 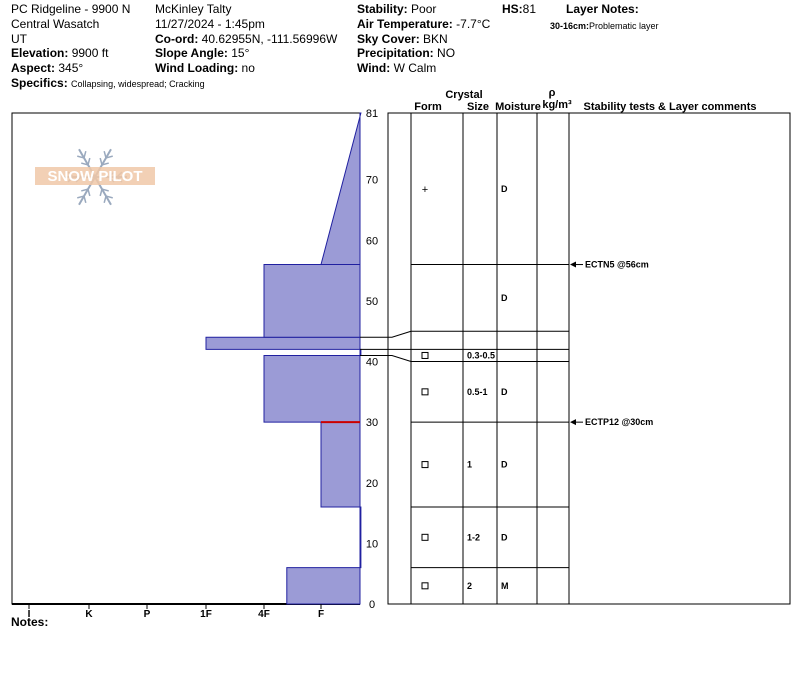 I want to click on size-value: 1-2, so click(x=473, y=537).